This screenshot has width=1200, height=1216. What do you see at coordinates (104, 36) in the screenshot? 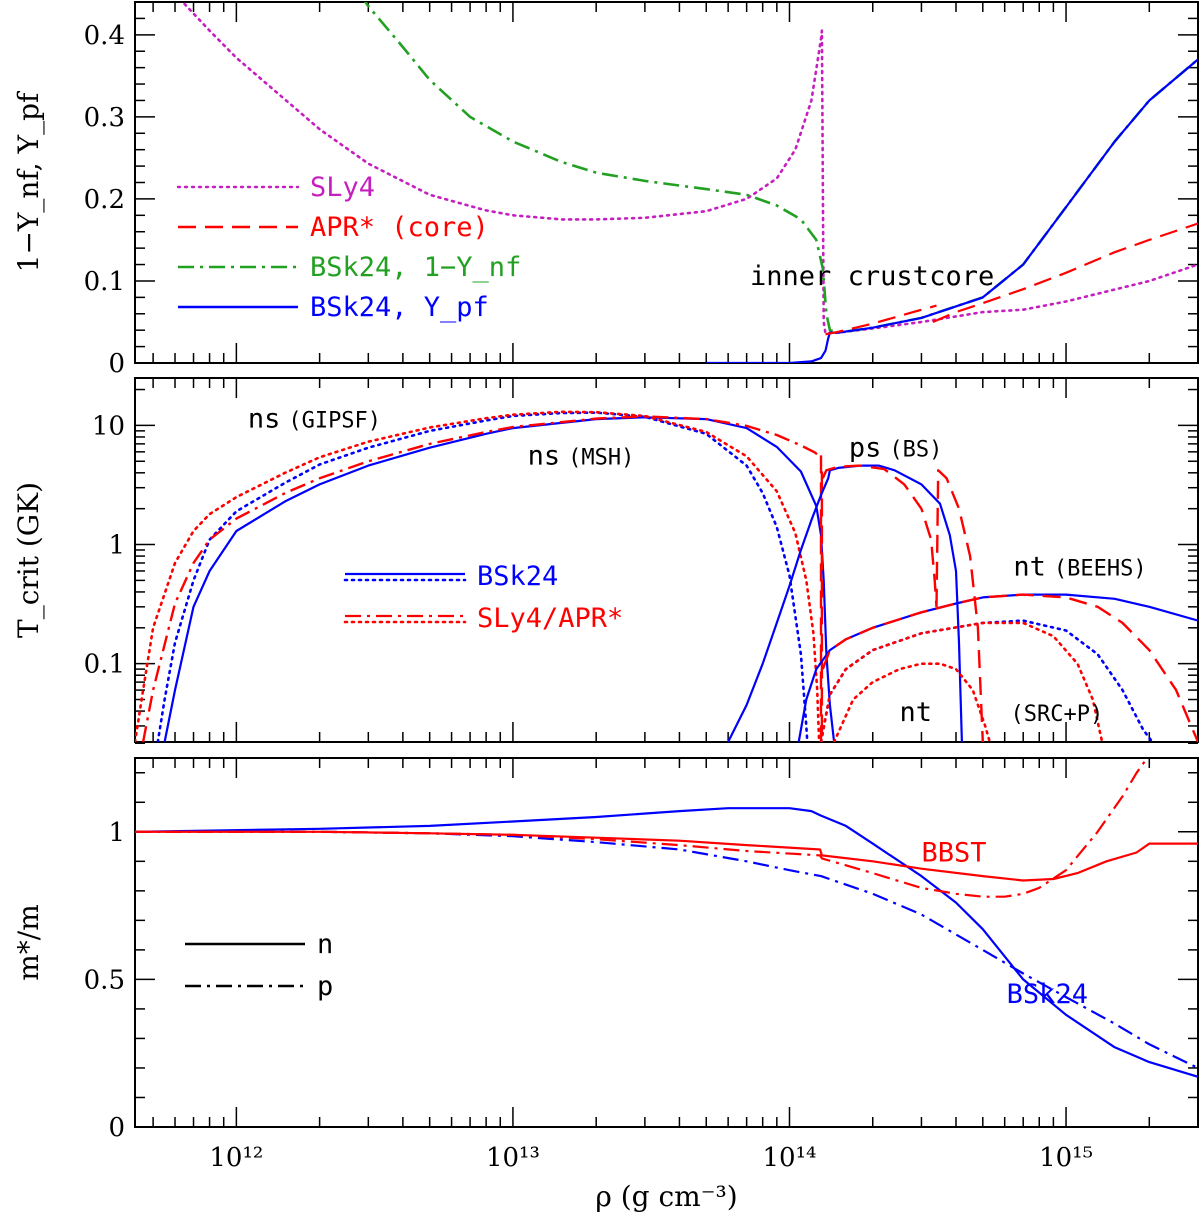
I see `y-tick-label: 0.4` at bounding box center [104, 36].